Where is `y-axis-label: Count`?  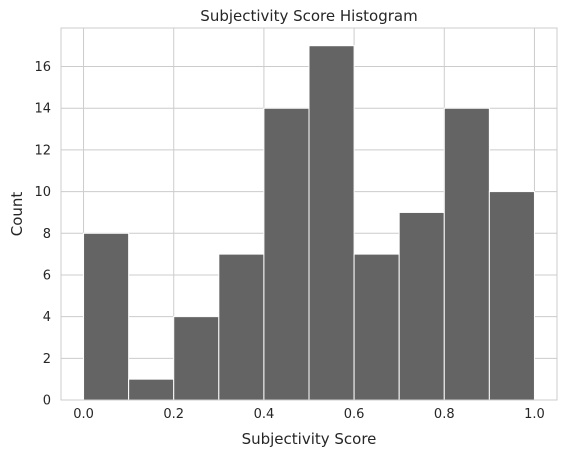 y-axis-label: Count is located at coordinates (17, 214).